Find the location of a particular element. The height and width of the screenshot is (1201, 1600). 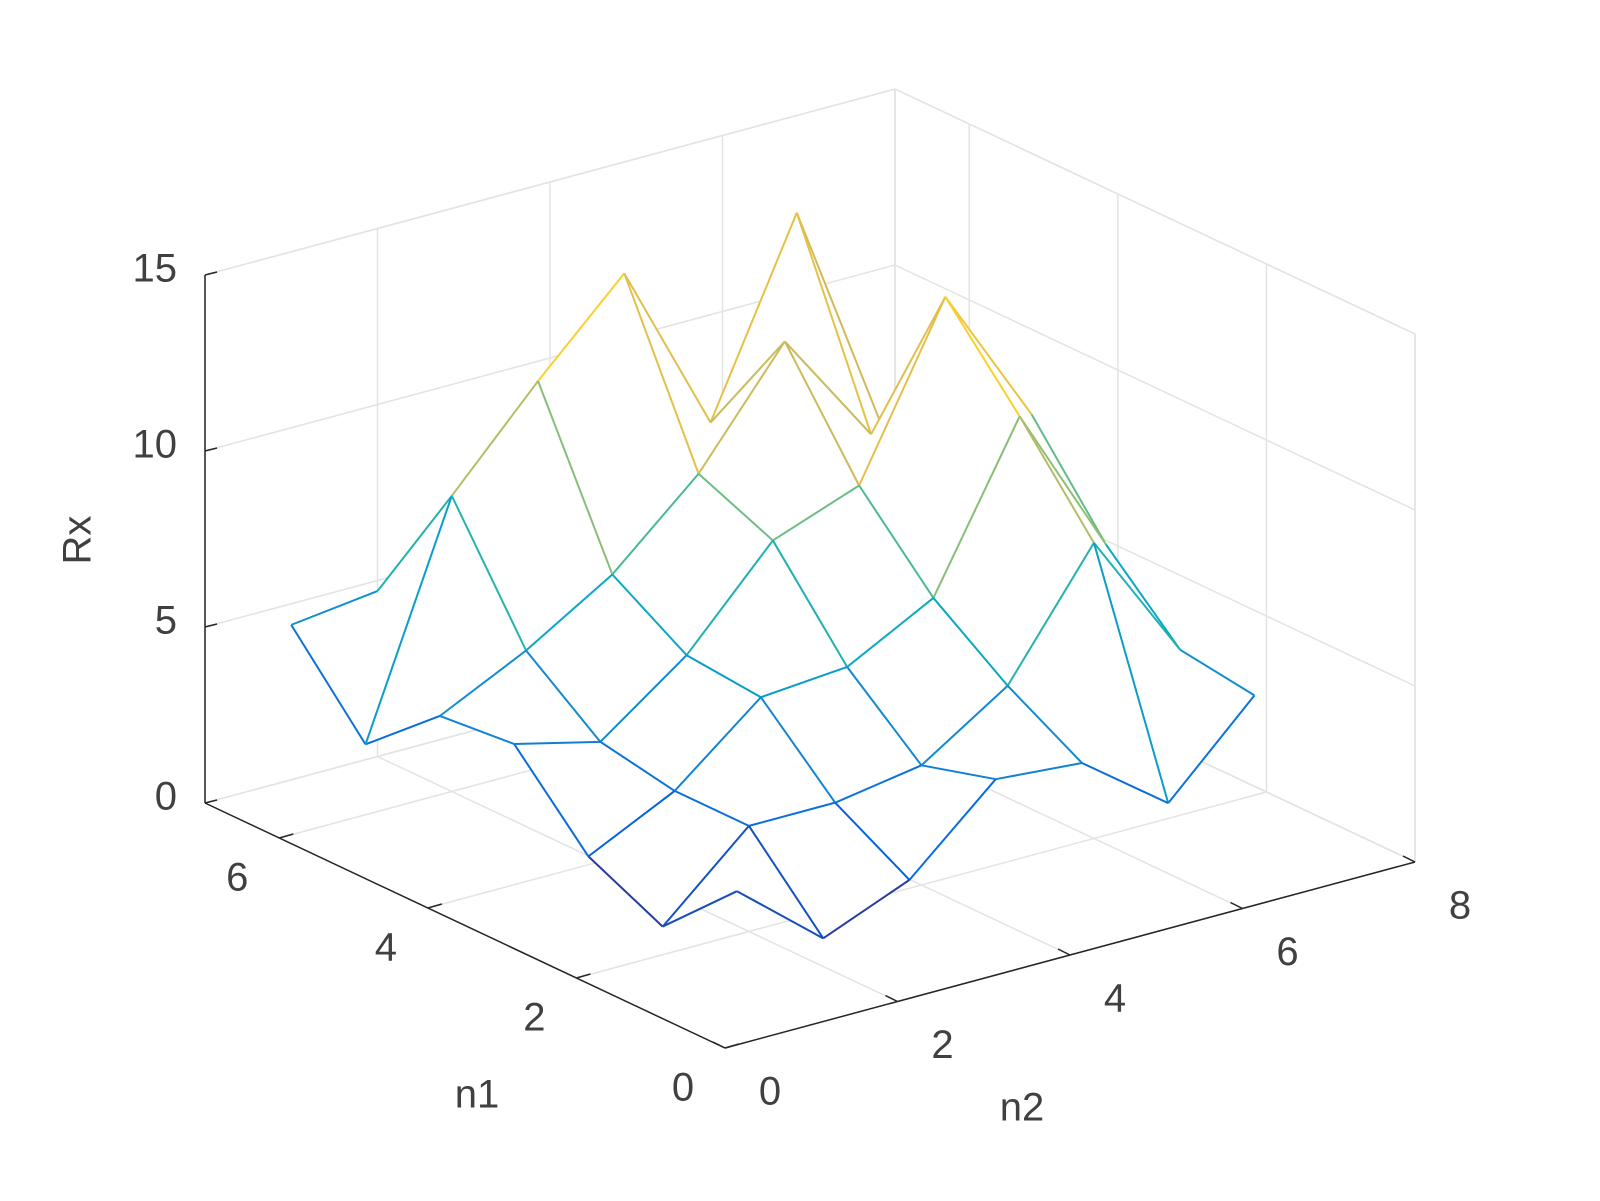

z-tick-label: 15 is located at coordinates (155, 269).